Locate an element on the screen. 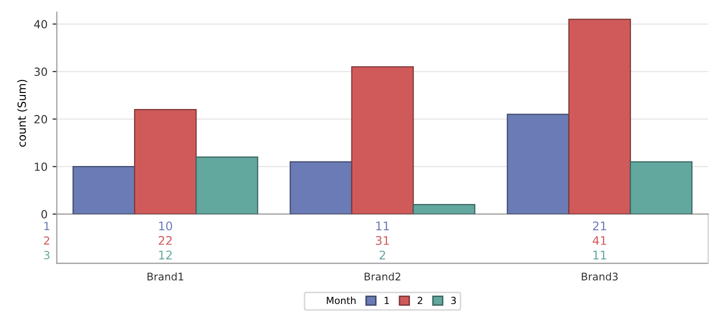  legend-label: 3 is located at coordinates (453, 300).